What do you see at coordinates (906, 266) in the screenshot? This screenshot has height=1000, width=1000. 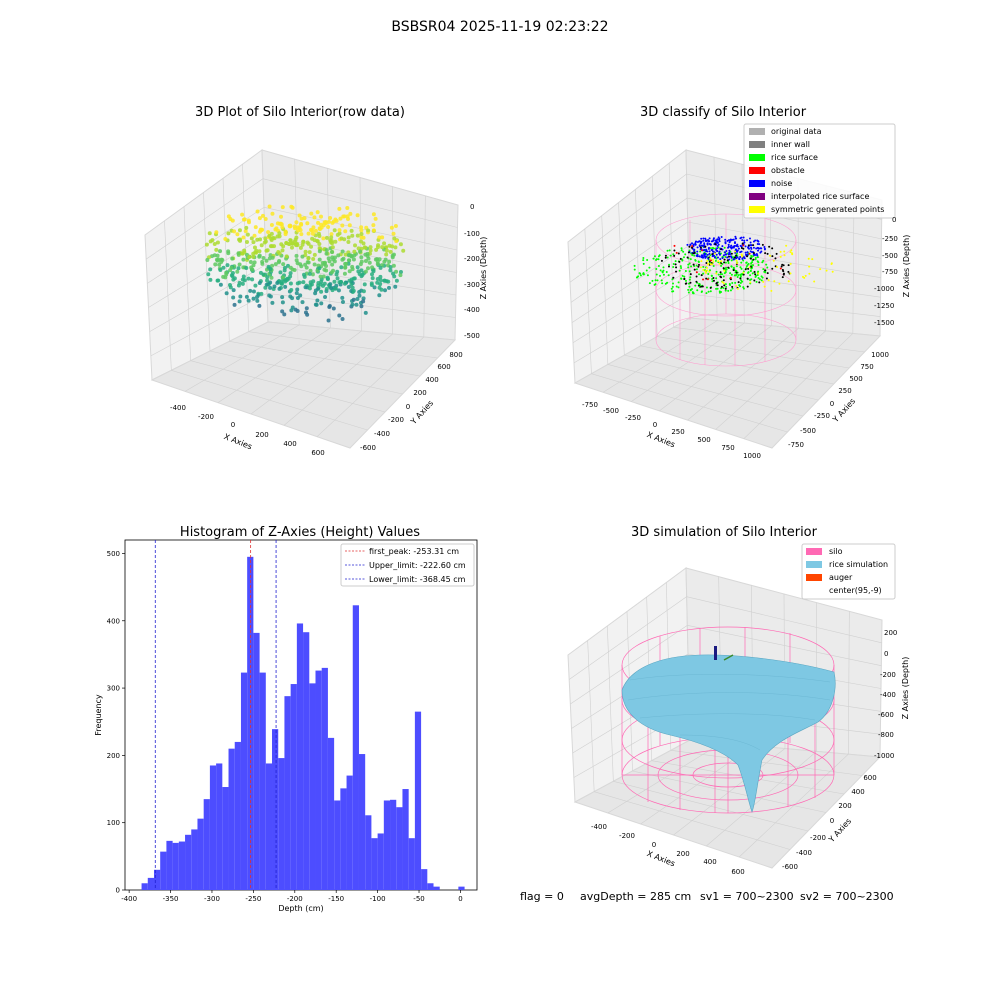 I see `cls-z-label: Z Axies (Depth)` at bounding box center [906, 266].